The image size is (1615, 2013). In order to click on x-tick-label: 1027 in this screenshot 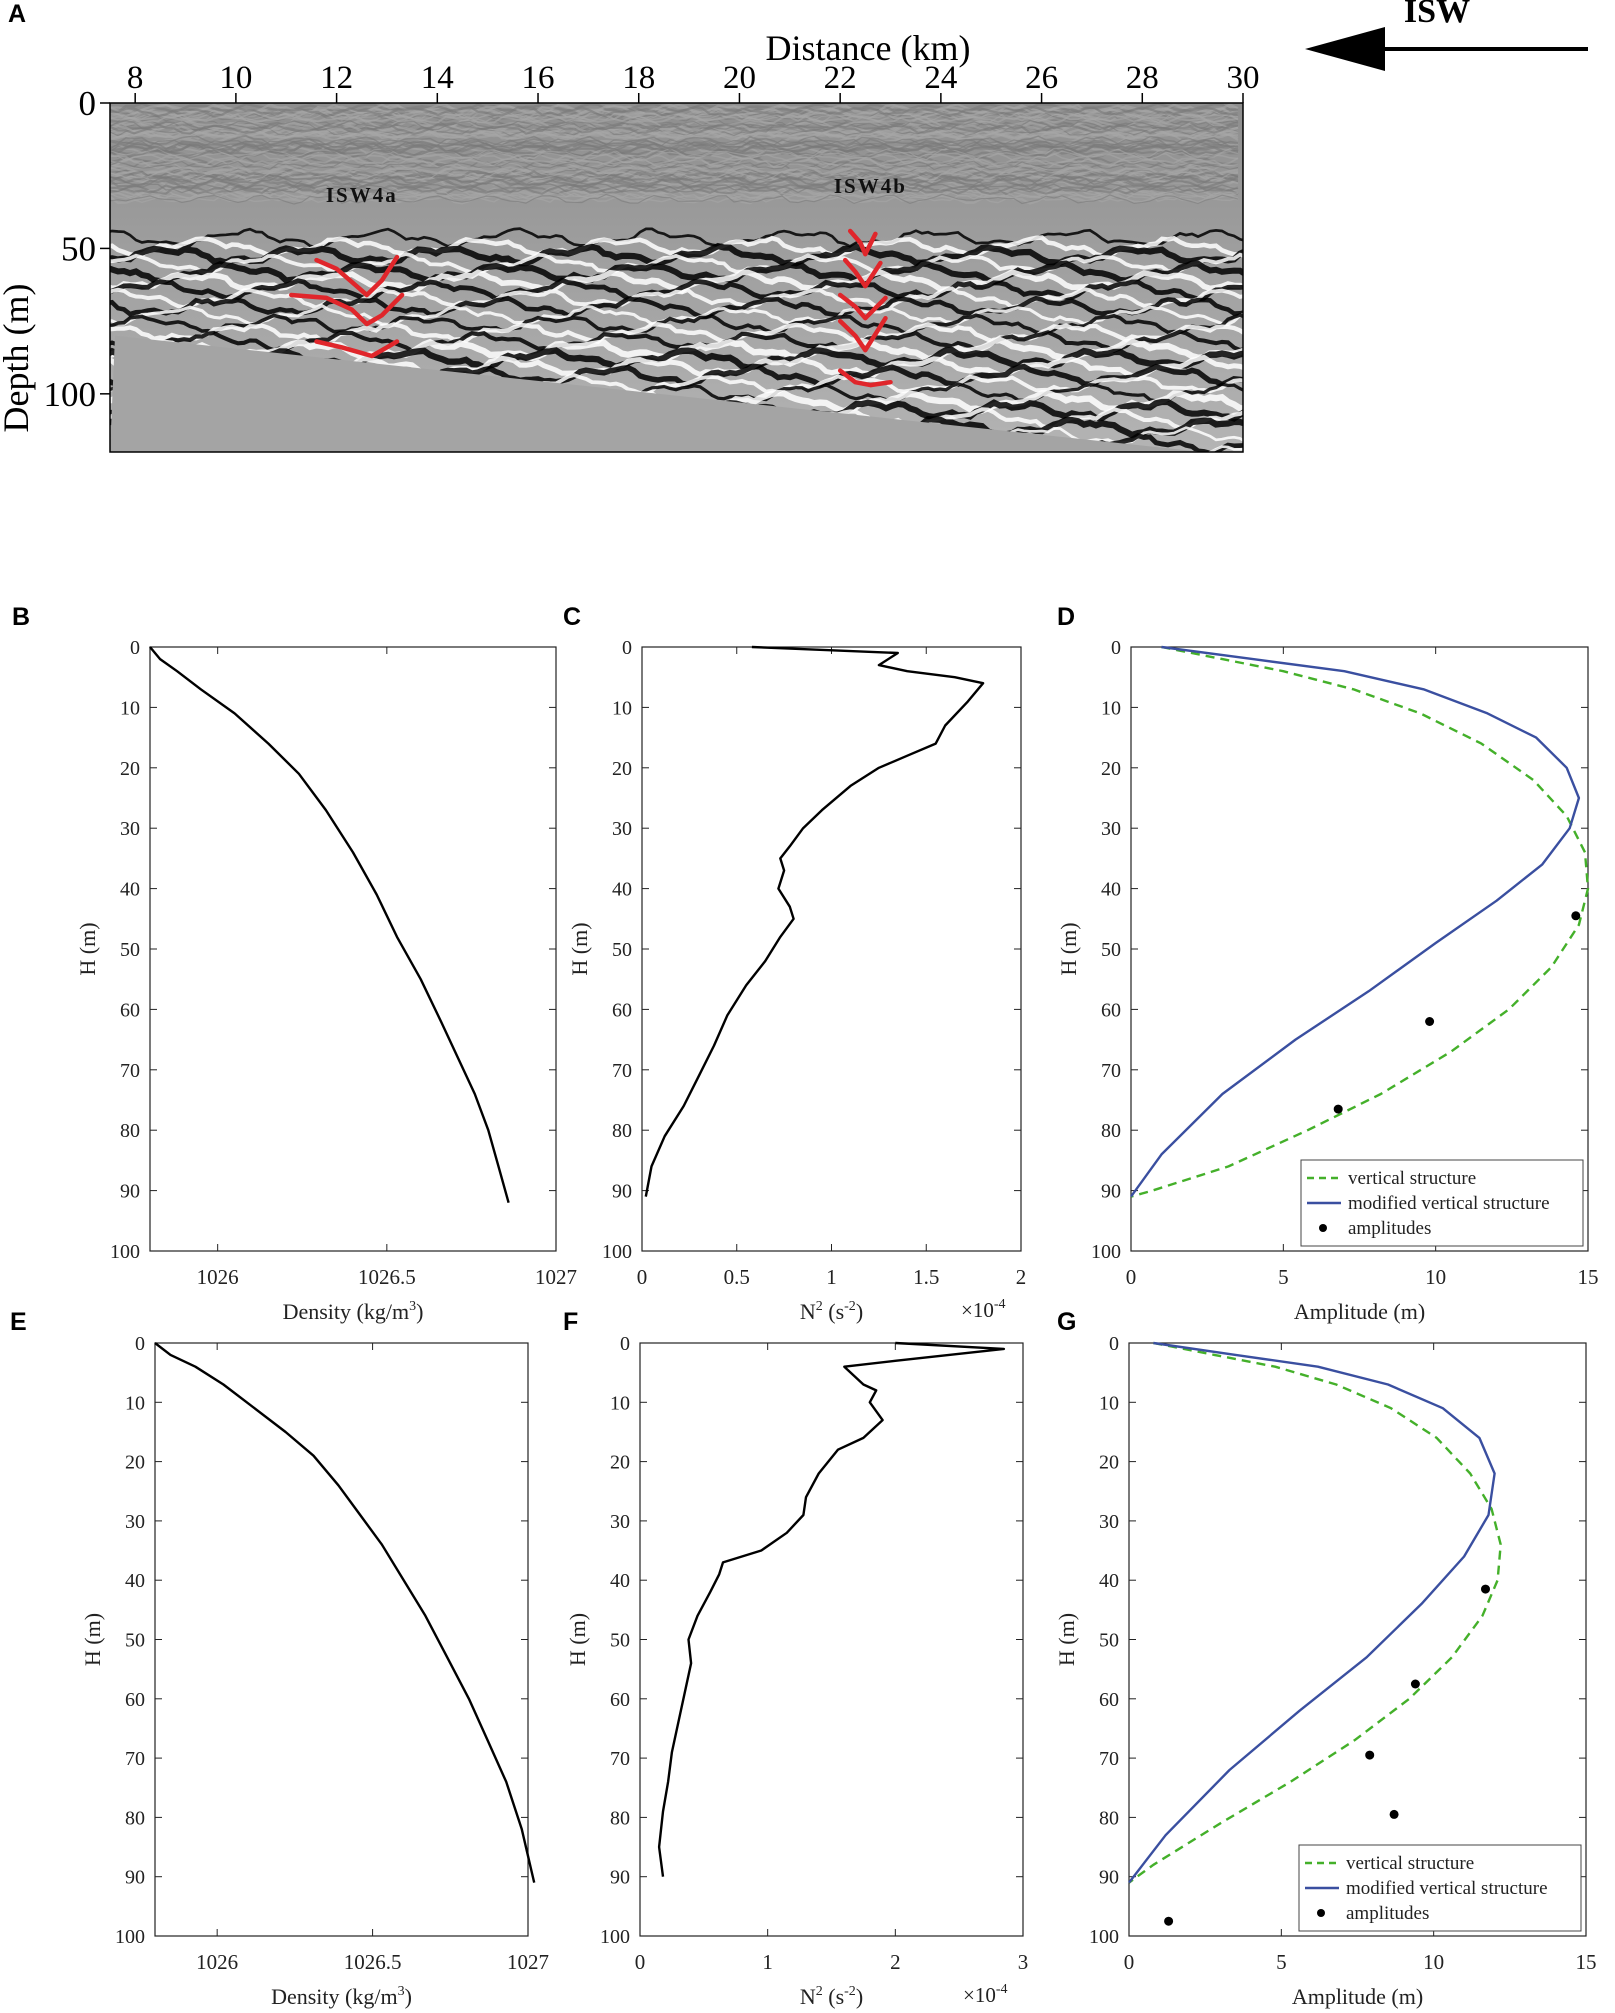, I will do `click(556, 1277)`.